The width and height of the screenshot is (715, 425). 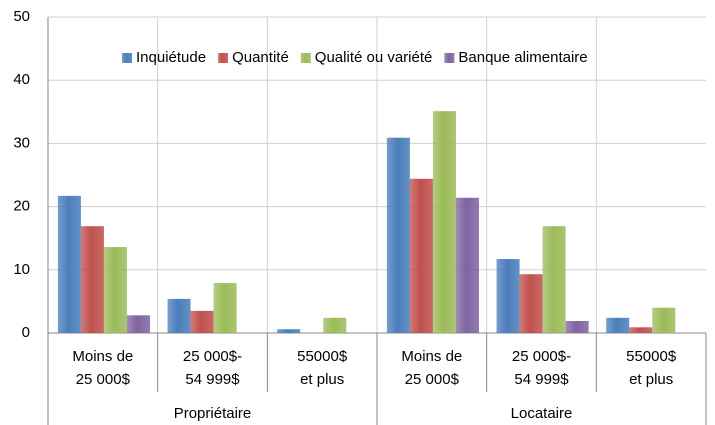 I want to click on legend-label: Banque alimentaire, so click(x=522, y=57).